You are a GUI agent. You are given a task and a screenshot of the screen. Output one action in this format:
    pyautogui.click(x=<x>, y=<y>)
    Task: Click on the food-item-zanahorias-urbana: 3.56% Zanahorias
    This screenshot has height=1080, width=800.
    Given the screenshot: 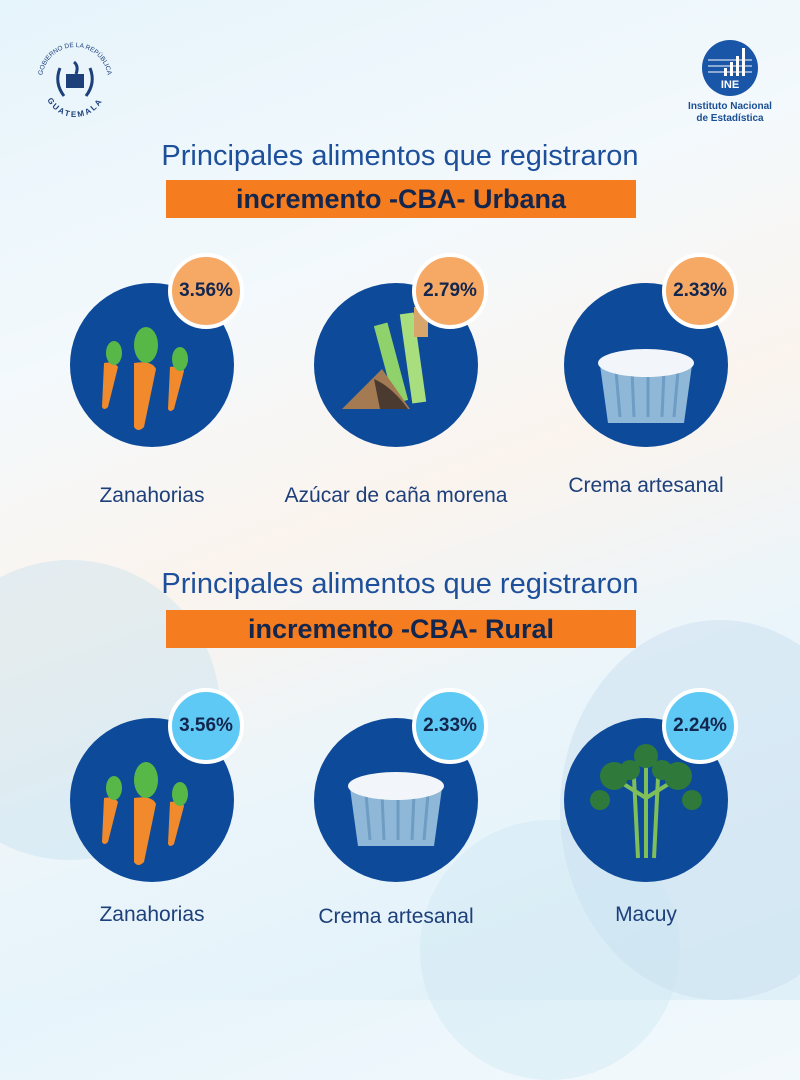 What is the action you would take?
    pyautogui.click(x=152, y=388)
    